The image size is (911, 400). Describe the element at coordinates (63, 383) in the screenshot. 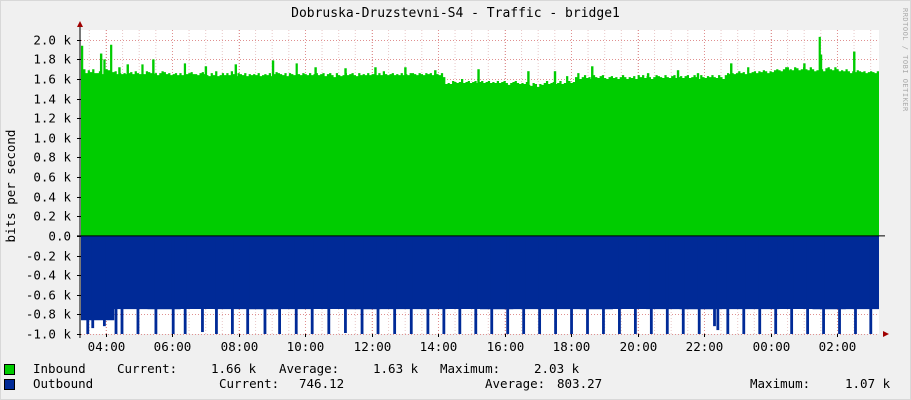

I see `outbound-legend-name: Outbound` at that location.